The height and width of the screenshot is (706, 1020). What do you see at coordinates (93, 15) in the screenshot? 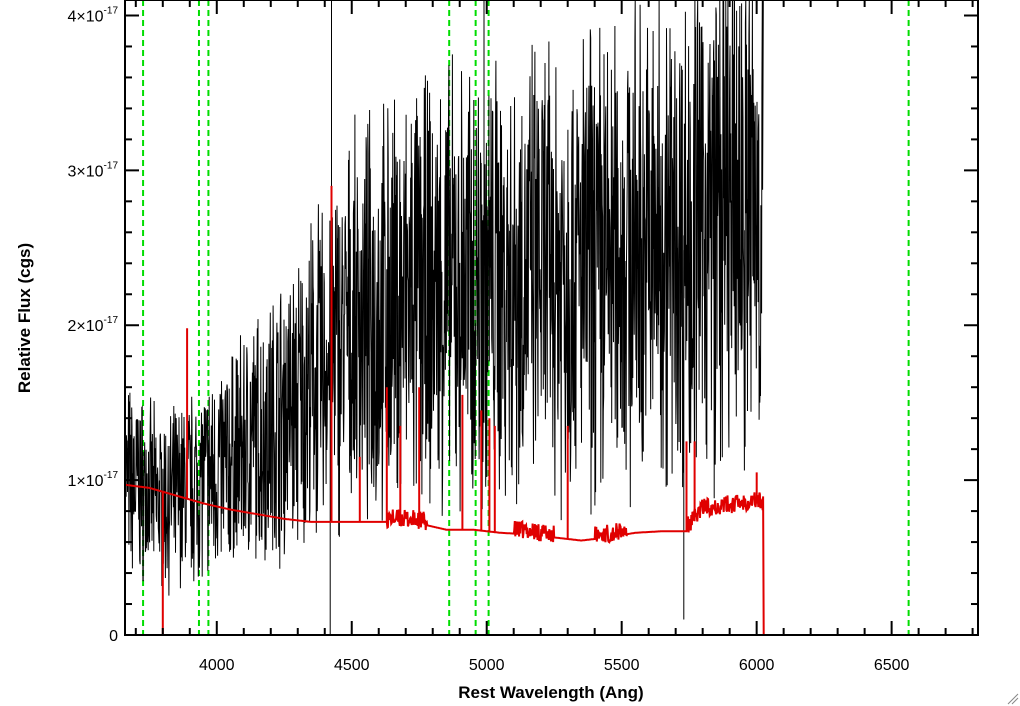
I see `y-tick-label: 4×10⁻¹⁷` at bounding box center [93, 15].